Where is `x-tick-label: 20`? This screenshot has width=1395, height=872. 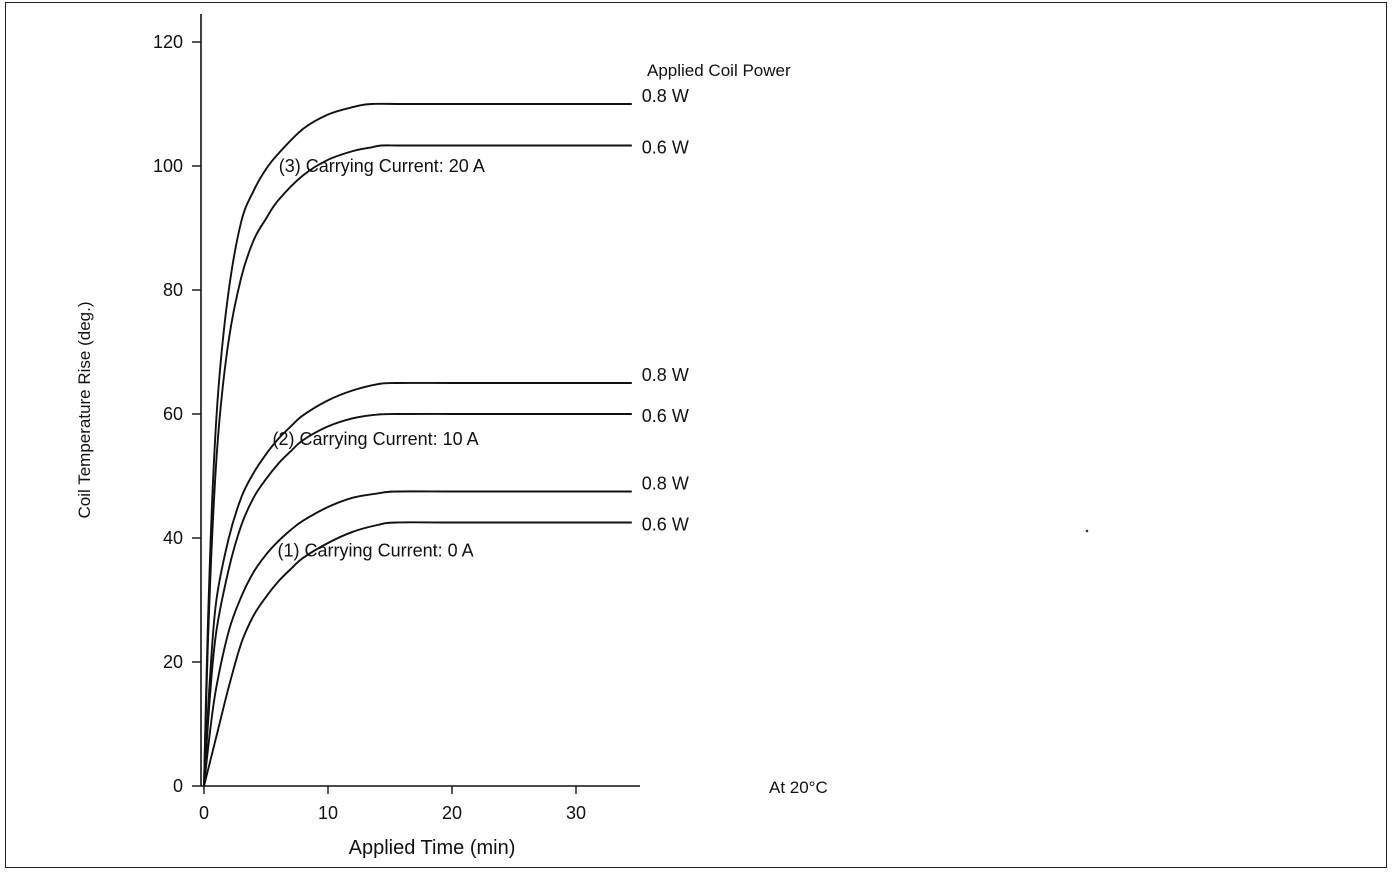 x-tick-label: 20 is located at coordinates (452, 813).